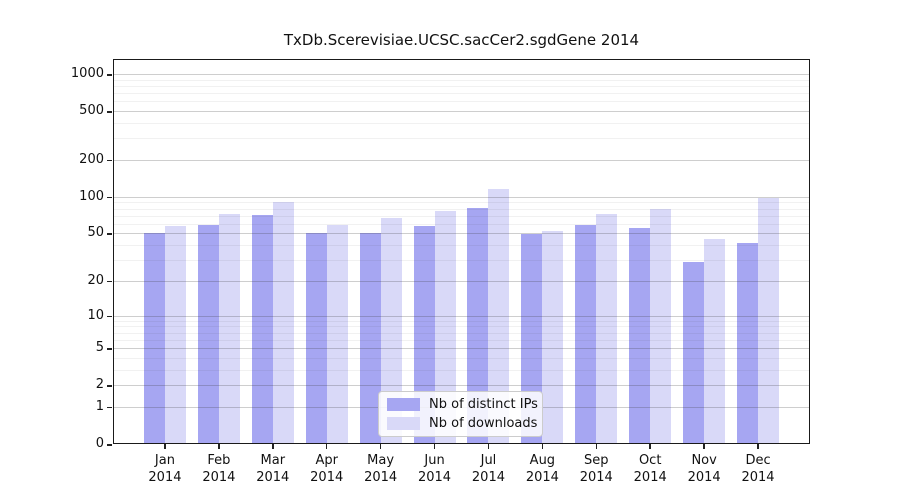 The image size is (900, 500). What do you see at coordinates (403, 423) in the screenshot?
I see `legend-swatch-downloads` at bounding box center [403, 423].